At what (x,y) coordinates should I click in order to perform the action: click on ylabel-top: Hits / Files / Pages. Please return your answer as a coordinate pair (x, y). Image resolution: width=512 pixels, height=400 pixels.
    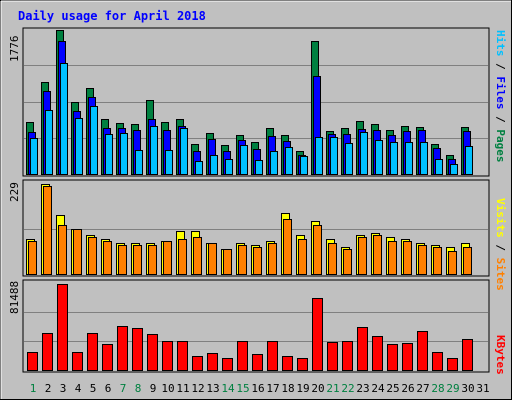
    Looking at the image, I should click on (500, 96).